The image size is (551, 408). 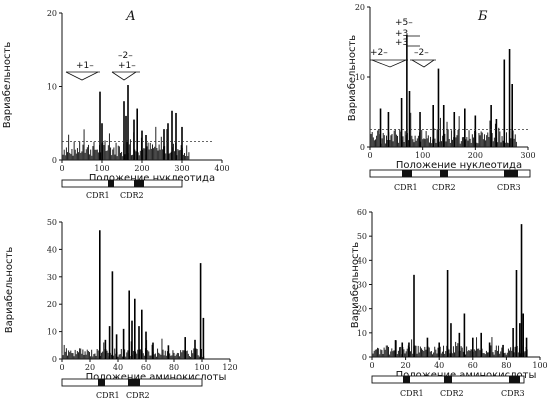 What do you see at coordinates (404, 23) in the screenshot?
I see `frameshift-annotation: +5–` at bounding box center [404, 23].